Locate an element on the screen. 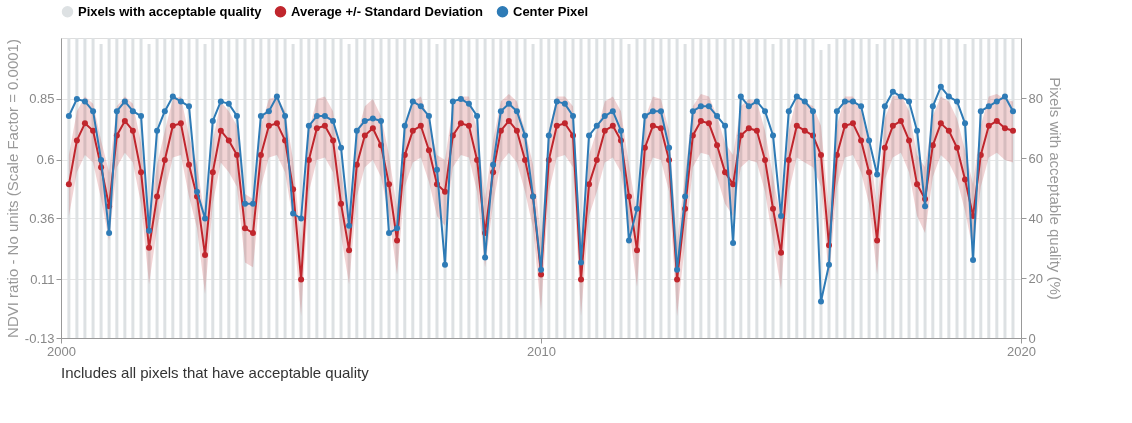  y2-tick-label: 40 is located at coordinates (1035, 218).